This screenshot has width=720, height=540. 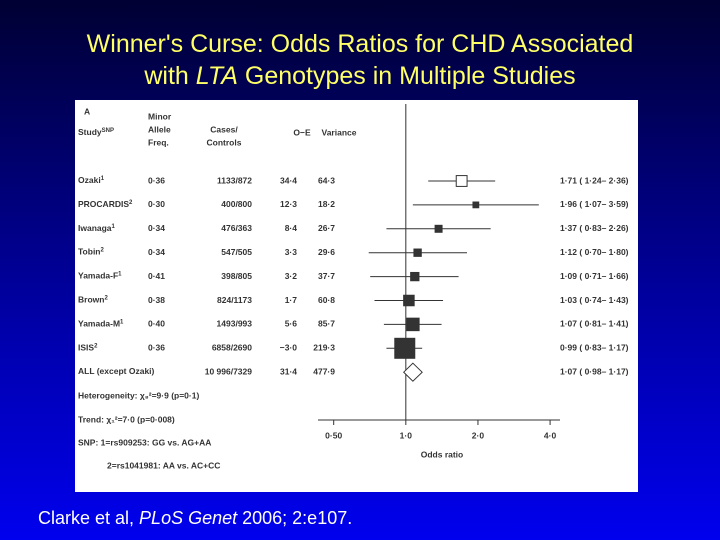 I want to click on cases-controls: 10 996/7329, so click(x=229, y=371).